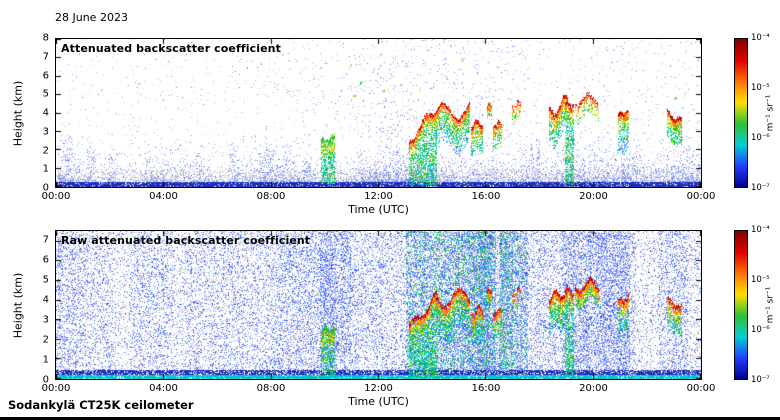  I want to click on bottom-border, so click(390, 418).